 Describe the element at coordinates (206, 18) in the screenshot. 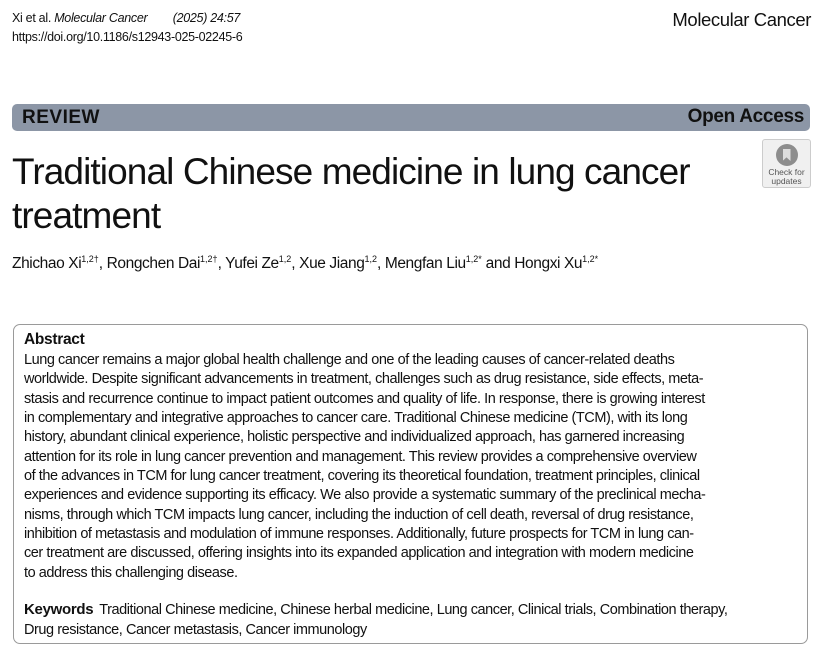

I see `citation-volume: (2025) 24:57` at that location.